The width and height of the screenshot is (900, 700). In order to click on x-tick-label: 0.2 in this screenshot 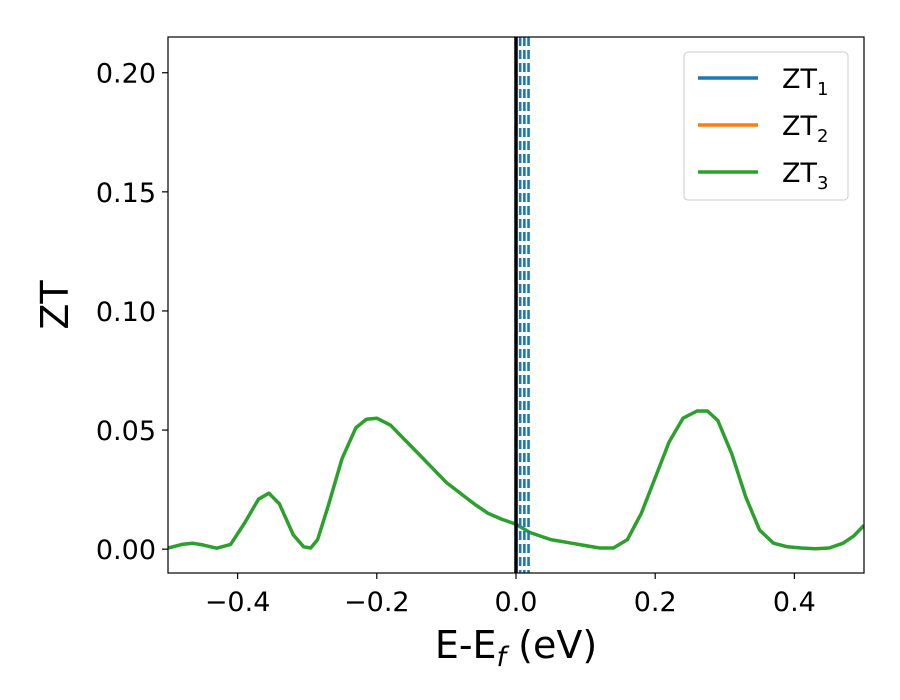, I will do `click(655, 602)`.